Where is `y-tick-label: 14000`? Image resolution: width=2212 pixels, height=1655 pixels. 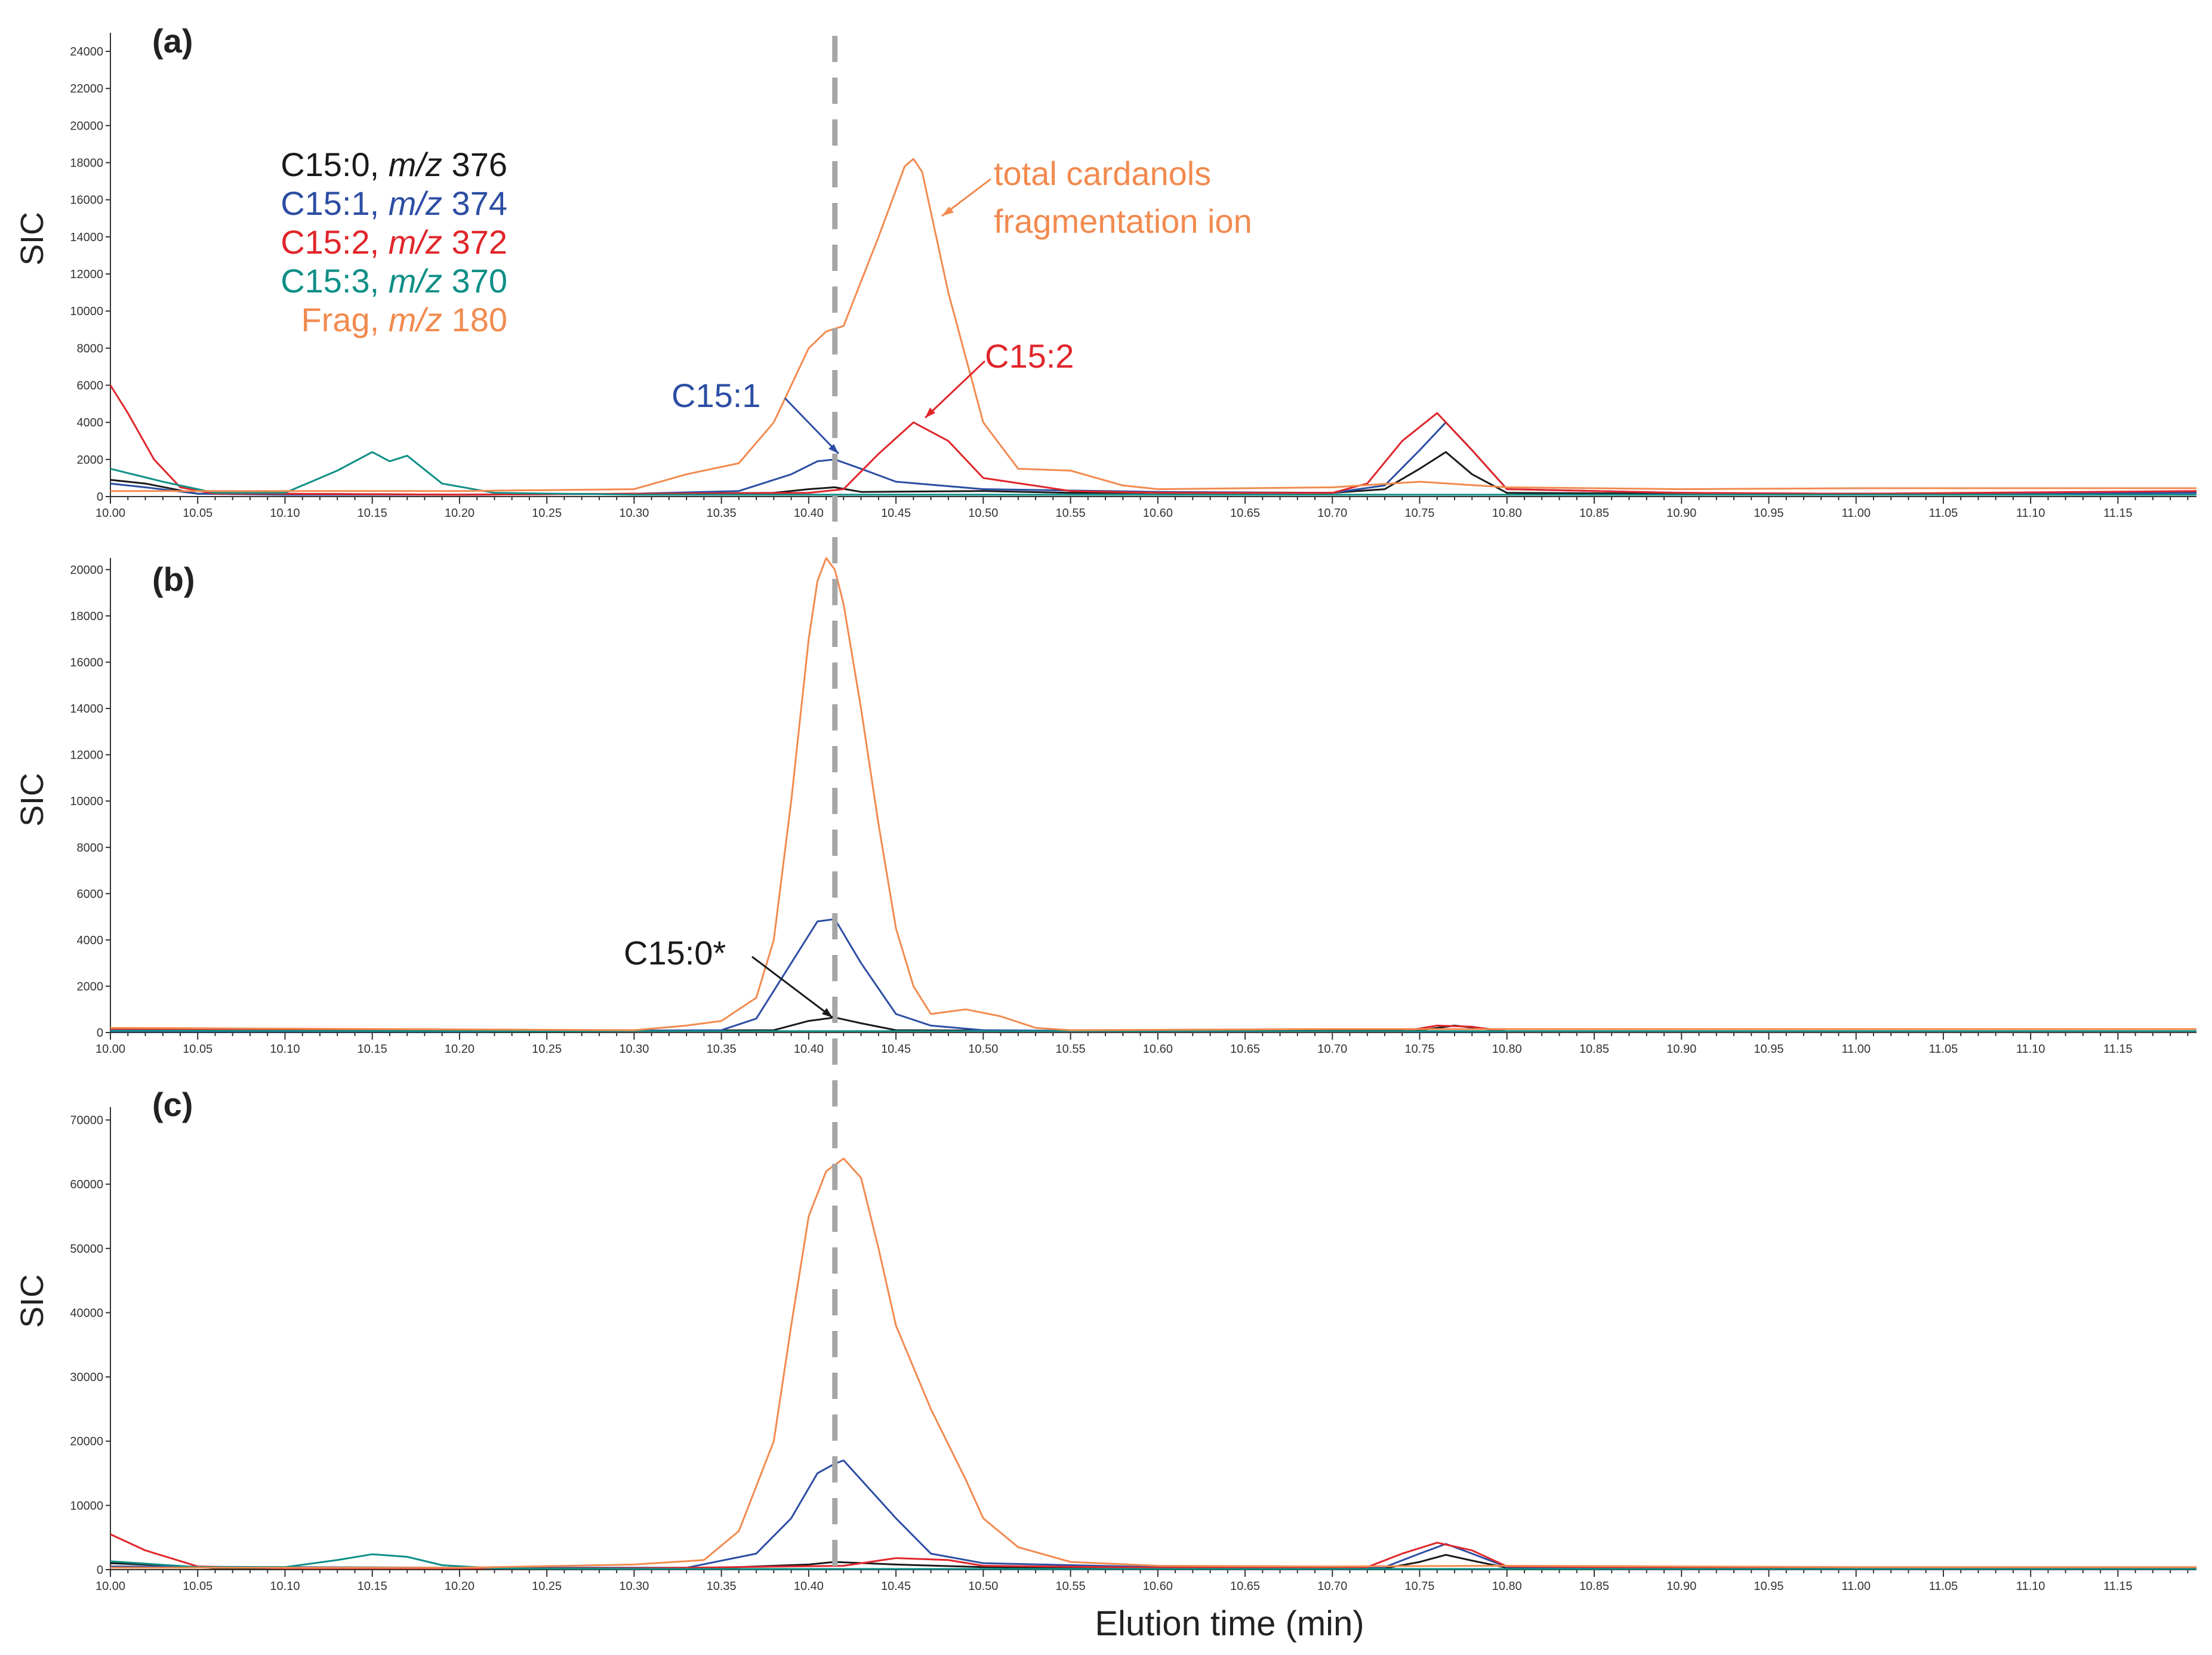 y-tick-label: 14000 is located at coordinates (86, 237).